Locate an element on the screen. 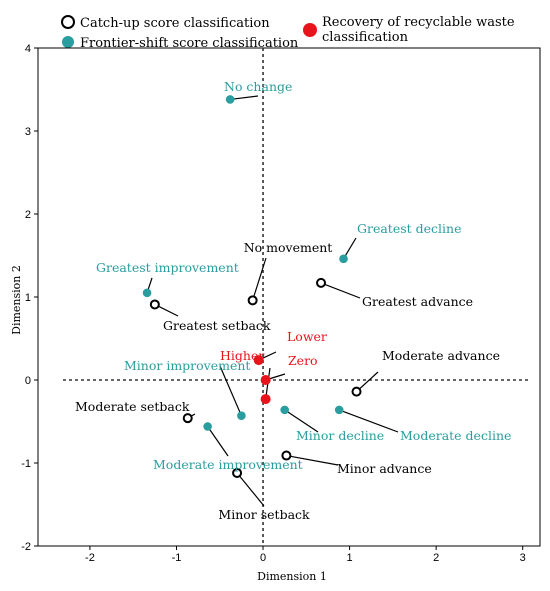 This screenshot has height=591, width=550. x-tick-label-1: -1 is located at coordinates (177, 558).